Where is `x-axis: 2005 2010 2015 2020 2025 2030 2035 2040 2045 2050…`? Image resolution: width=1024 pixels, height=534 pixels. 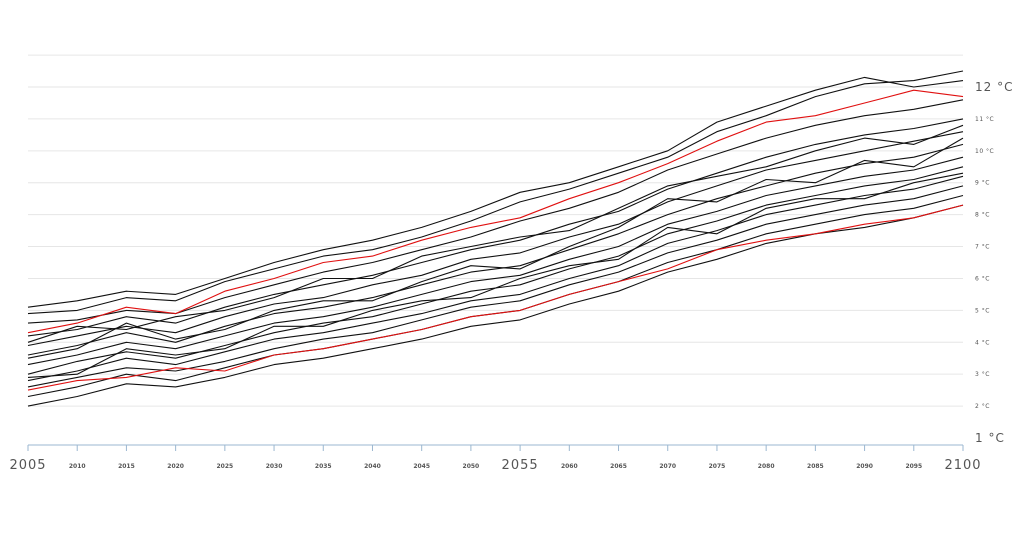 x-axis: 2005 2010 2015 2020 2025 2030 2035 2040 2045 2050… is located at coordinates (495, 458).